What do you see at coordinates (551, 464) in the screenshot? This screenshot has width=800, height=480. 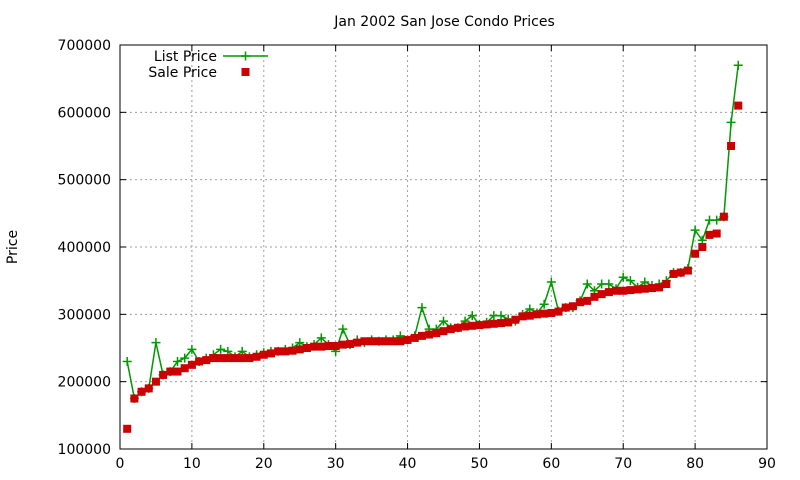 I see `x-tick-label: 60` at bounding box center [551, 464].